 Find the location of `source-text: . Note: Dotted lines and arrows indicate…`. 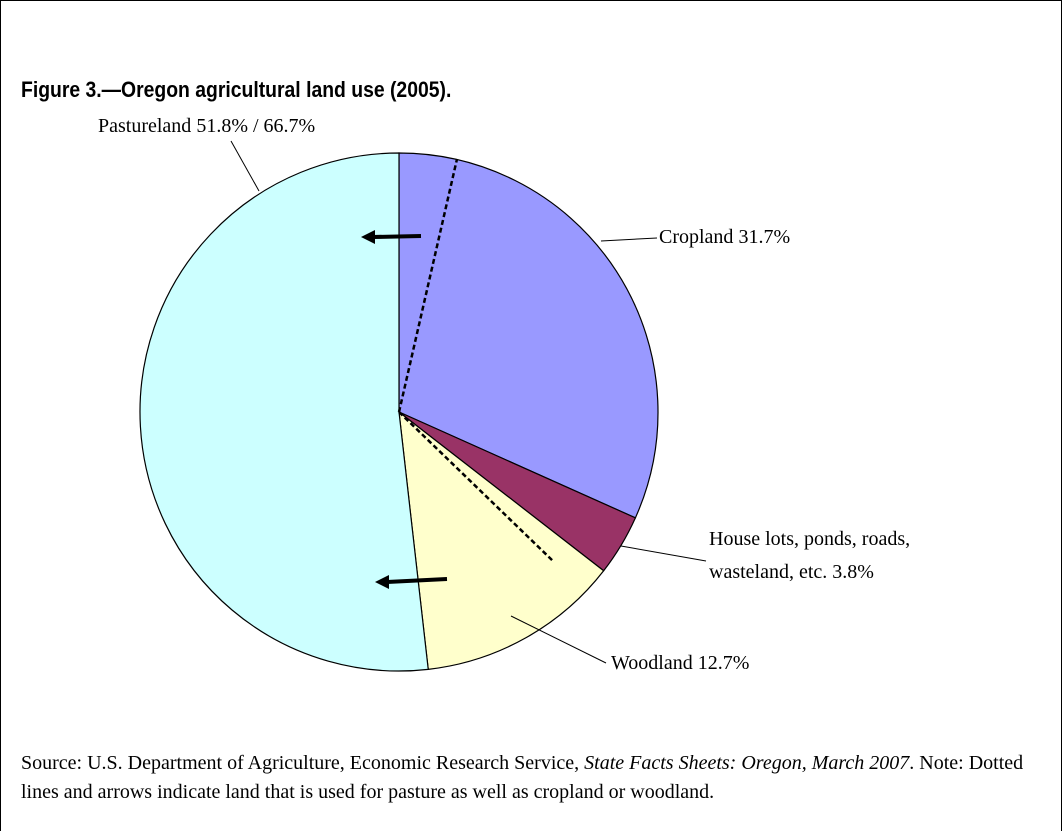

source-text: . Note: Dotted lines and arrows indicate… is located at coordinates (522, 777).